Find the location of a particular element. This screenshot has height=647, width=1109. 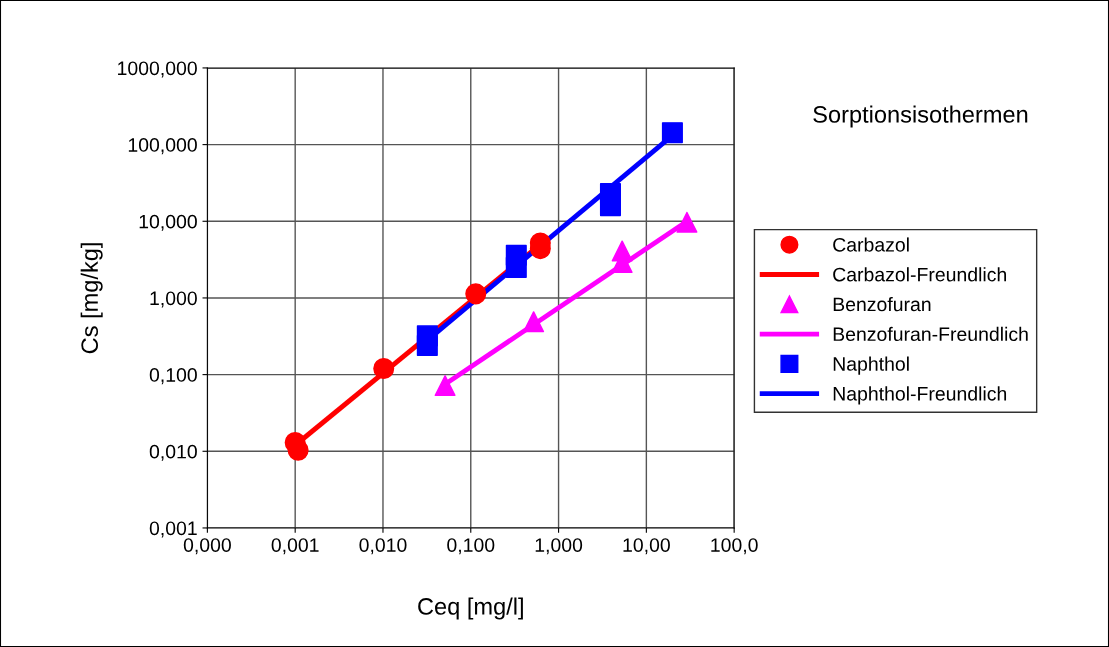

legend-label: Carbazol is located at coordinates (871, 244).